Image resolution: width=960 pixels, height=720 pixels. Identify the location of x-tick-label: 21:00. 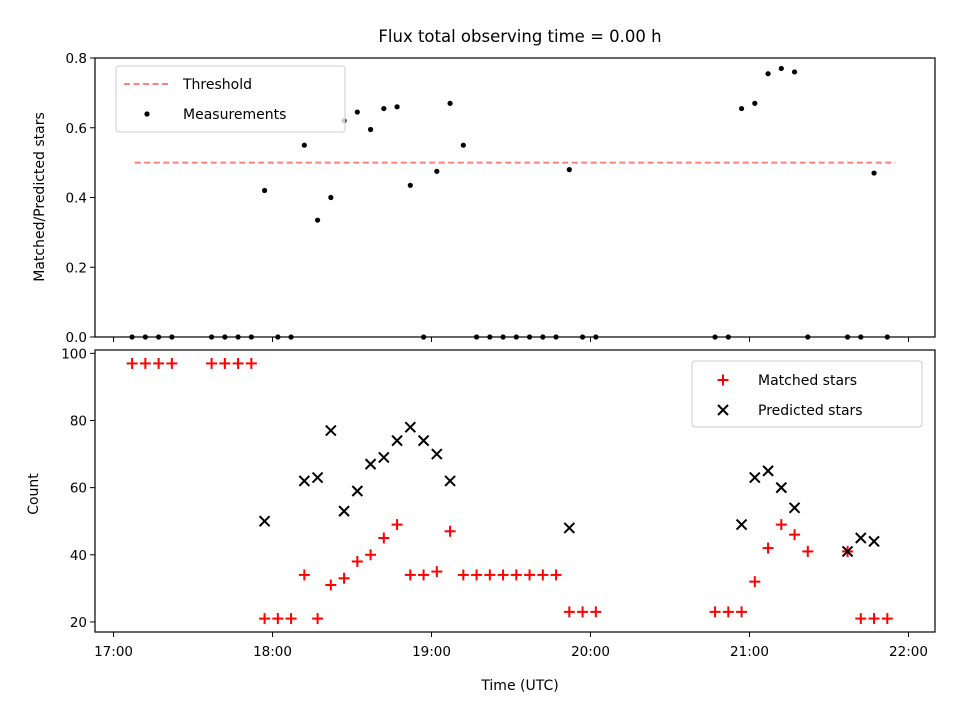
(749, 652).